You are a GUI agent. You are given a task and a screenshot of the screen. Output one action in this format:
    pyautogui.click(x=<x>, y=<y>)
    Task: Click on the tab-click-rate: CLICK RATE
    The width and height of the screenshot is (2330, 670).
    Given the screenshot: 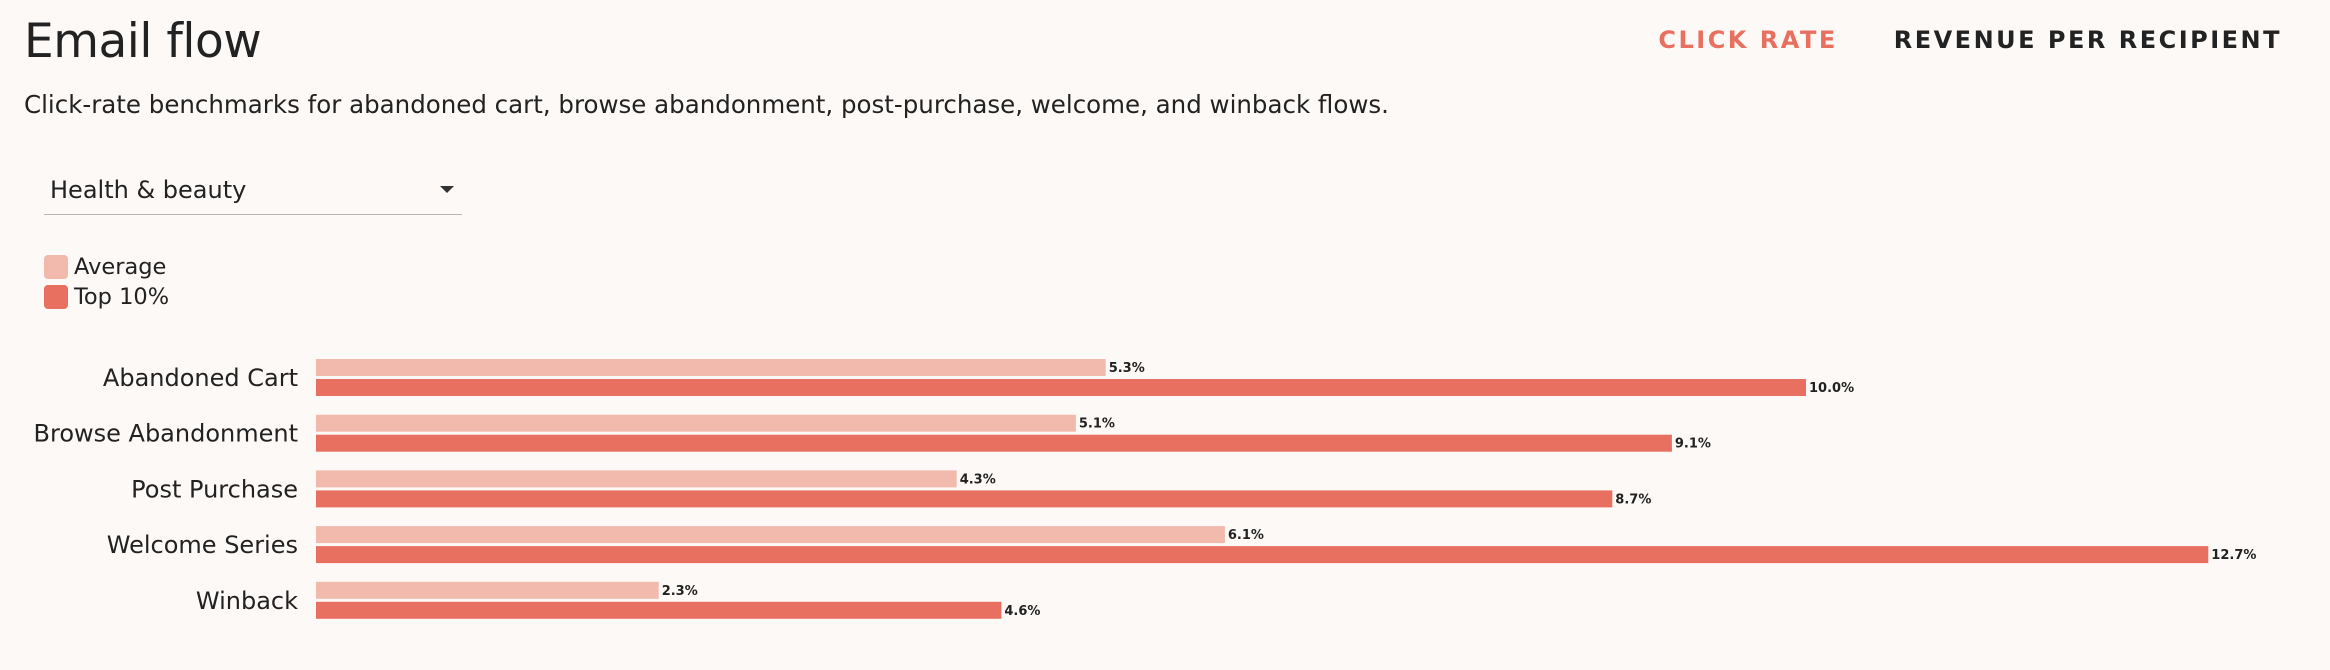 What is the action you would take?
    pyautogui.click(x=1748, y=40)
    